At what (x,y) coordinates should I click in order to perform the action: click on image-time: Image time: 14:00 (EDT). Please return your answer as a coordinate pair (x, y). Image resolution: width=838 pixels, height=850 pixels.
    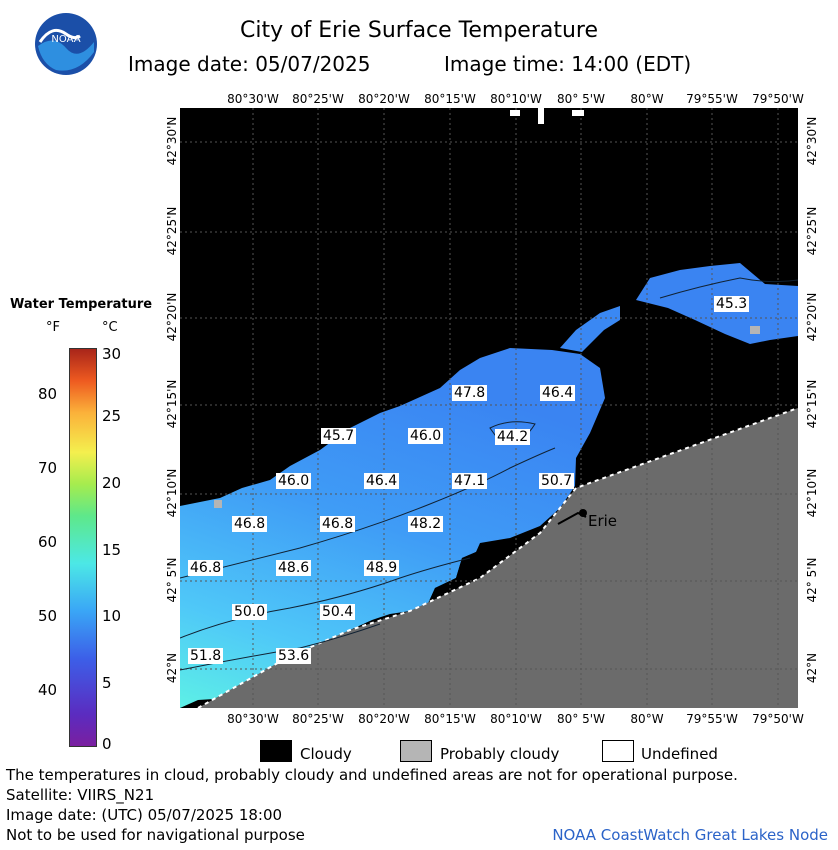
    Looking at the image, I should click on (568, 64).